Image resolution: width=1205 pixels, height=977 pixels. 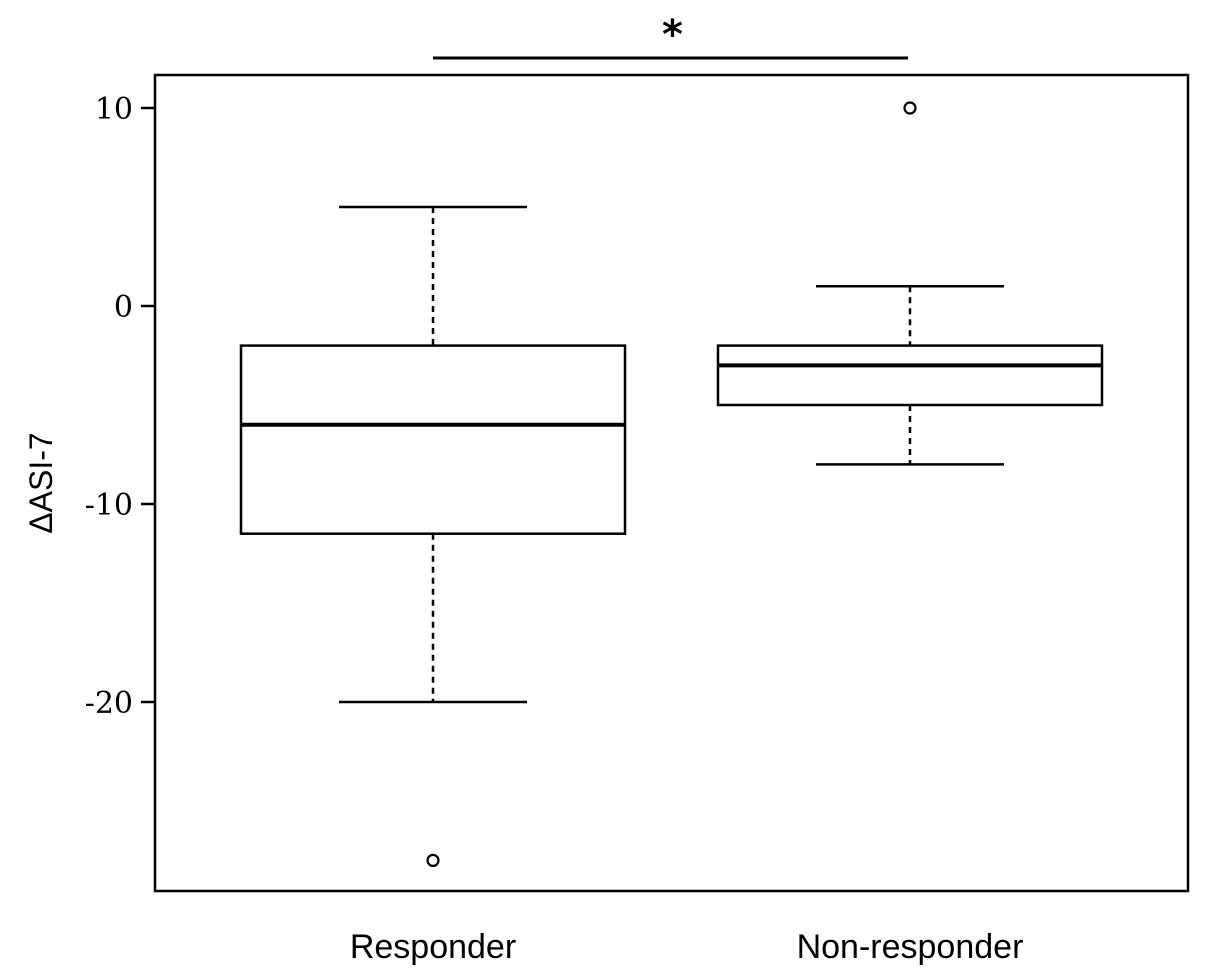 What do you see at coordinates (114, 109) in the screenshot?
I see `y-tick-label: 10` at bounding box center [114, 109].